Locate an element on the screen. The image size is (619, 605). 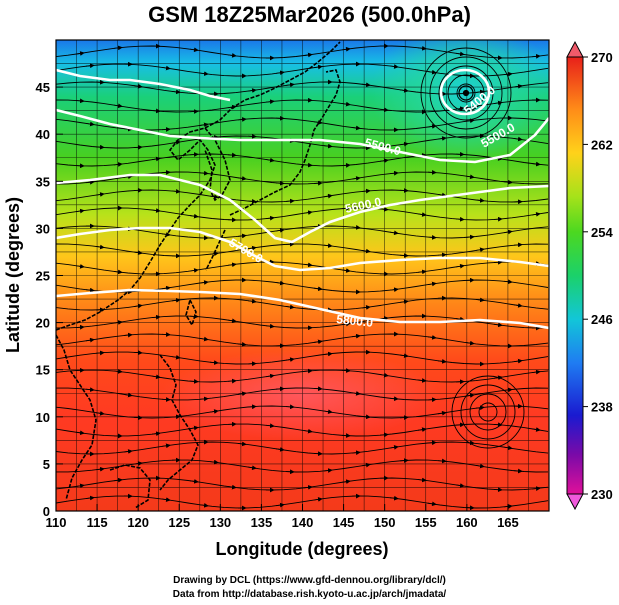
x-tick-label: 110 is located at coordinates (56, 522).